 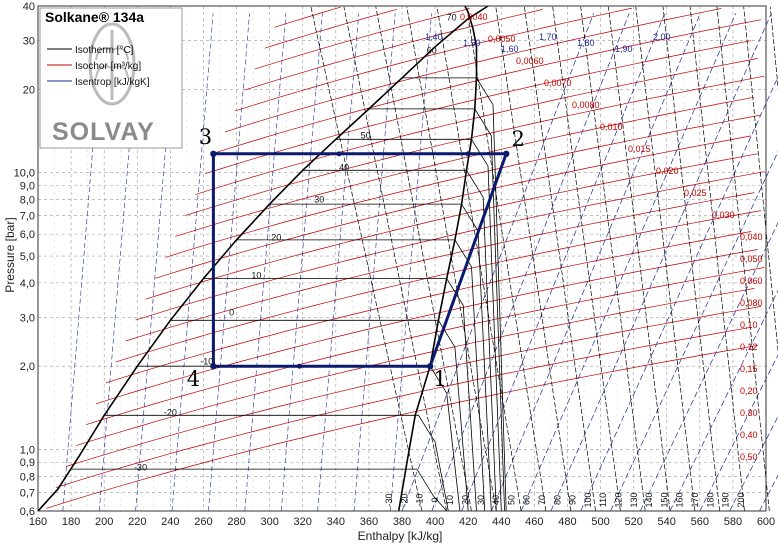 What do you see at coordinates (103, 132) in the screenshot?
I see `brand-logo-text: SOLVAY` at bounding box center [103, 132].